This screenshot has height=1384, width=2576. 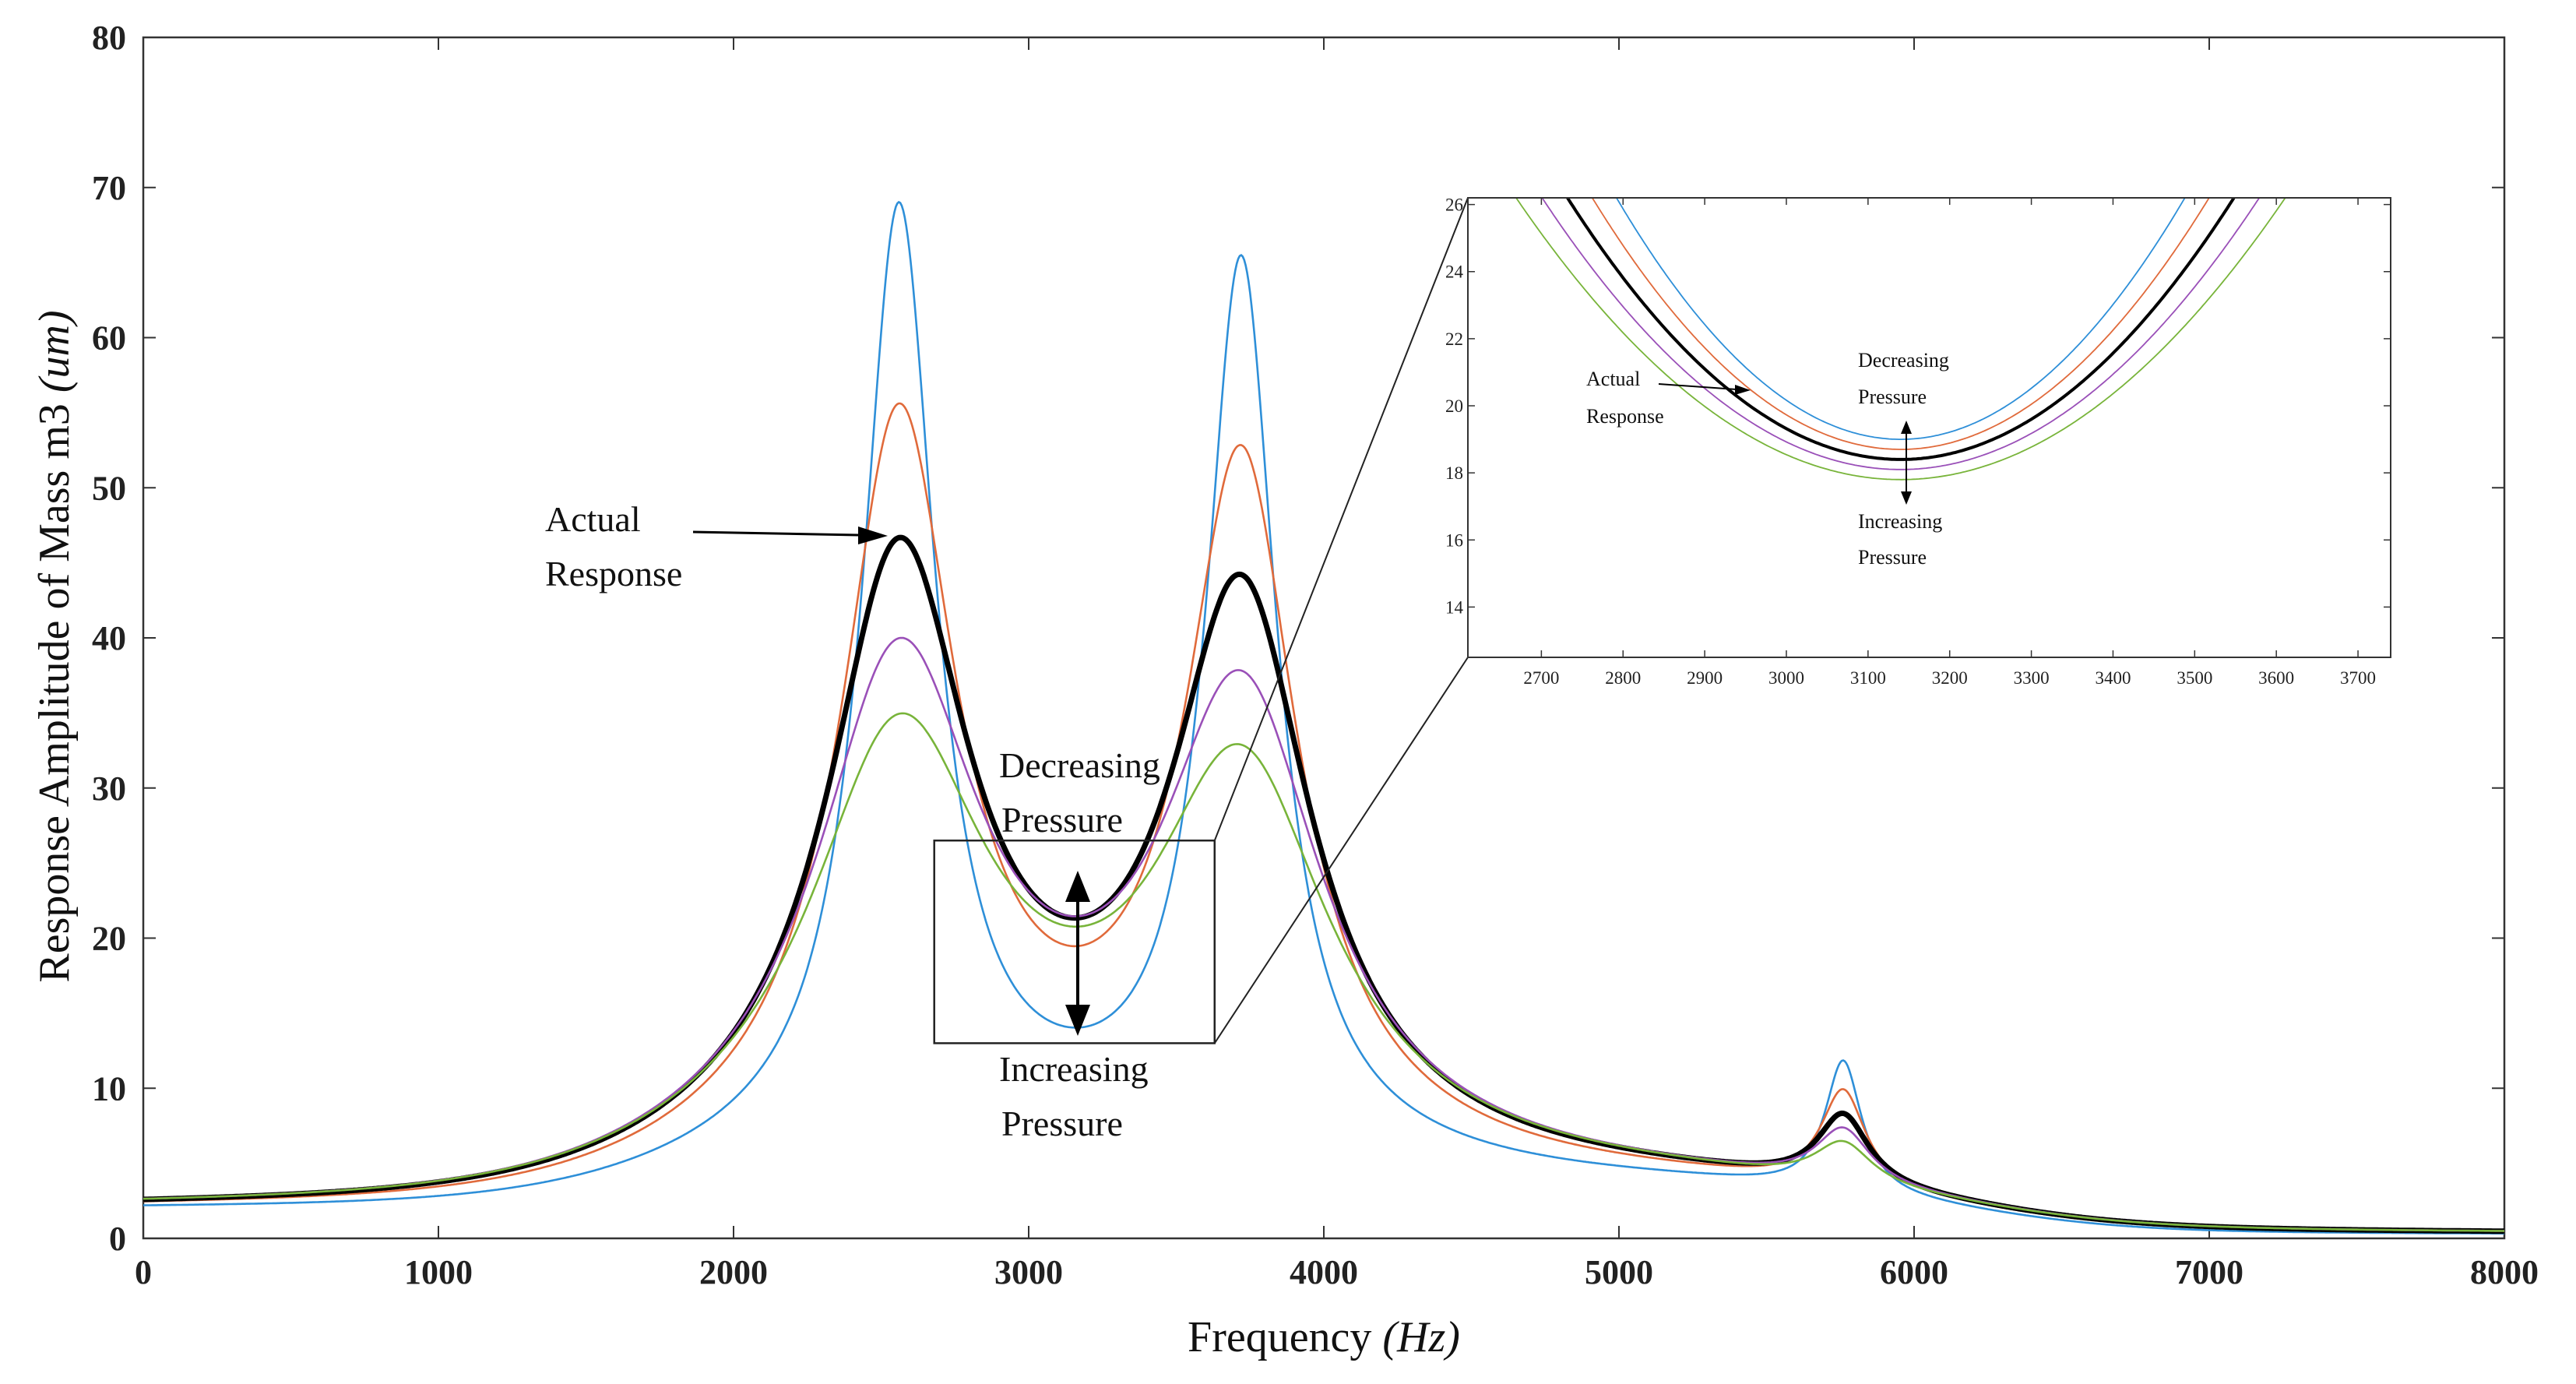 I want to click on inset-y-tick-label: 26, so click(x=1454, y=205).